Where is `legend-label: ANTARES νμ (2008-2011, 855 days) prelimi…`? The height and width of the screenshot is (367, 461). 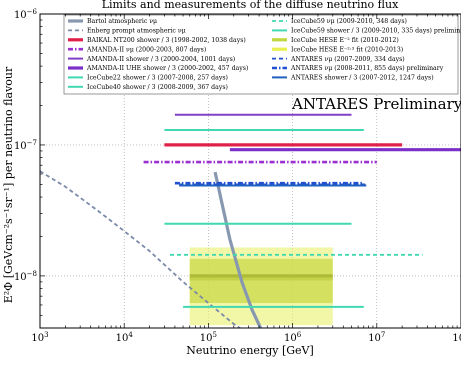
legend-label: ANTARES νμ (2008-2011, 855 days) prelimi… is located at coordinates (367, 68).